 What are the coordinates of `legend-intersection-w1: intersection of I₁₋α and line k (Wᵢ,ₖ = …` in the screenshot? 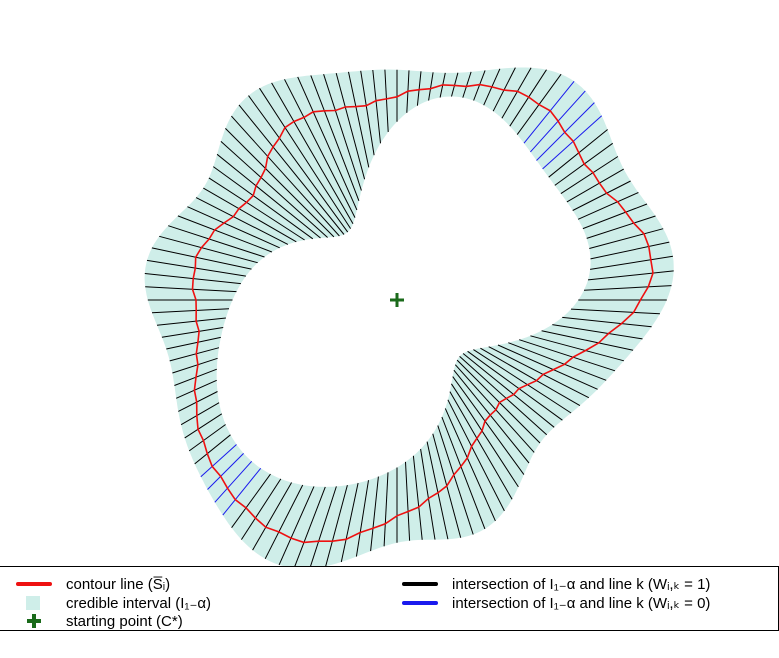 It's located at (554, 584).